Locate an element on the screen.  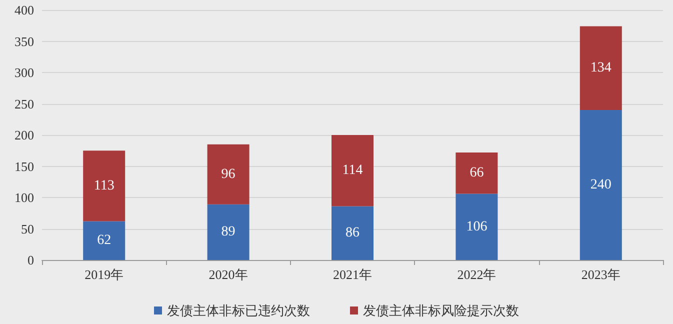
y-tick-label: 150 is located at coordinates (24, 166).